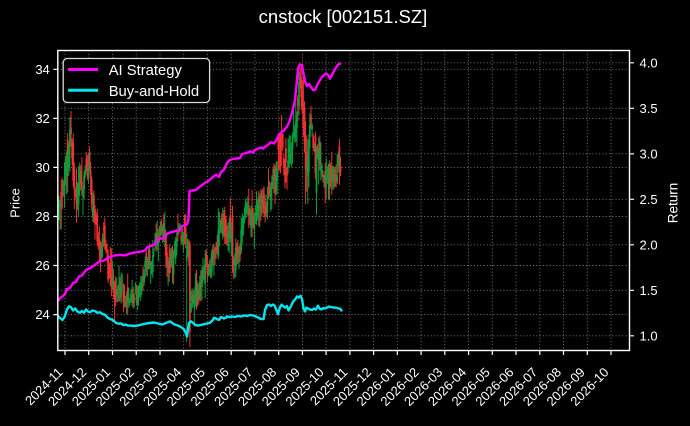  What do you see at coordinates (42, 118) in the screenshot?
I see `svg-text: 32` at bounding box center [42, 118].